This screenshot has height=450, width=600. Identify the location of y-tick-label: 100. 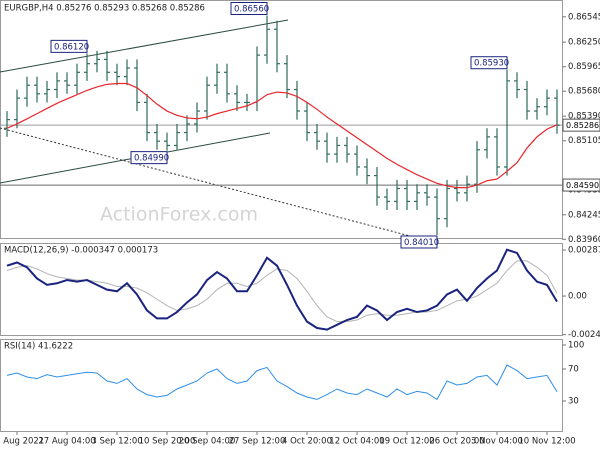
(576, 346).